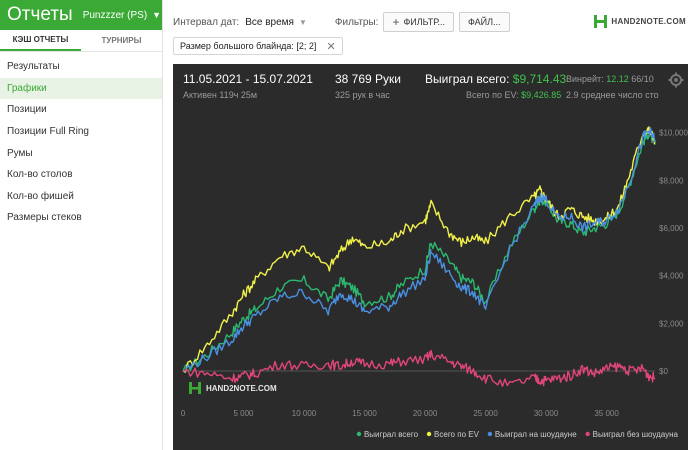 The height and width of the screenshot is (450, 700). I want to click on won-total-label: Выиграл всего:, so click(467, 79).